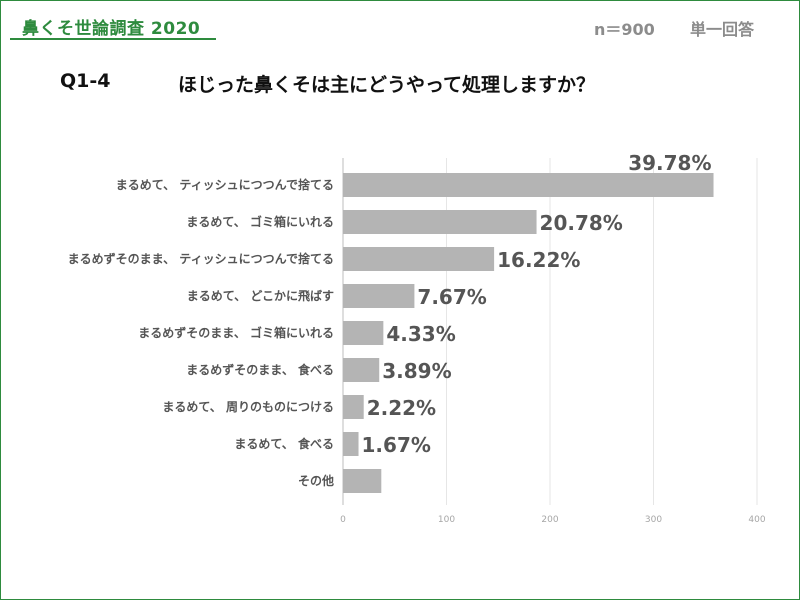  What do you see at coordinates (669, 163) in the screenshot?
I see `data-label: 39.78%` at bounding box center [669, 163].